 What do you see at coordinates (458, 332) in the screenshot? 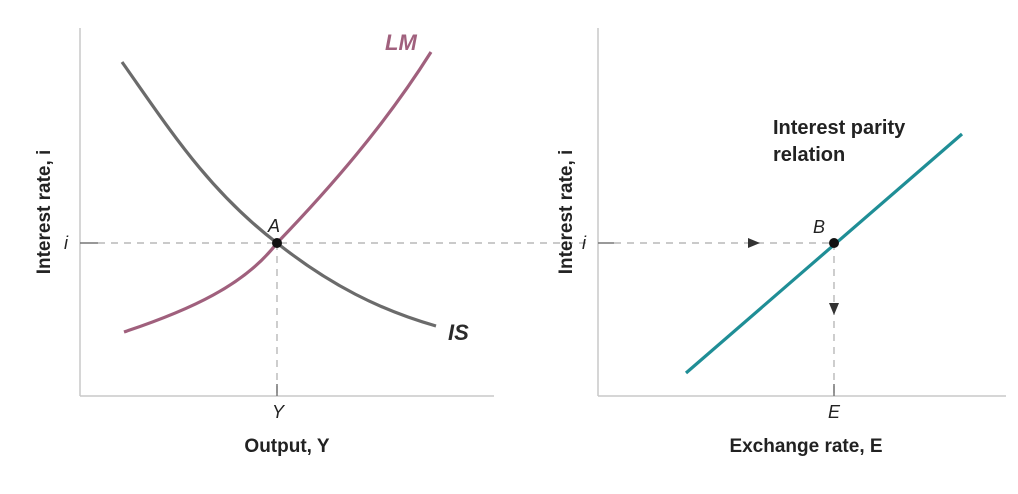
I see `is-curve-label: IS` at bounding box center [458, 332].